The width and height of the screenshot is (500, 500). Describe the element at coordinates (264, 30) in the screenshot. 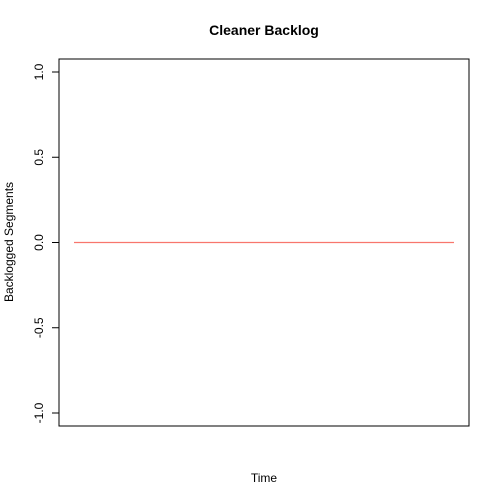

I see `chart-title: Cleaner Backlog` at that location.